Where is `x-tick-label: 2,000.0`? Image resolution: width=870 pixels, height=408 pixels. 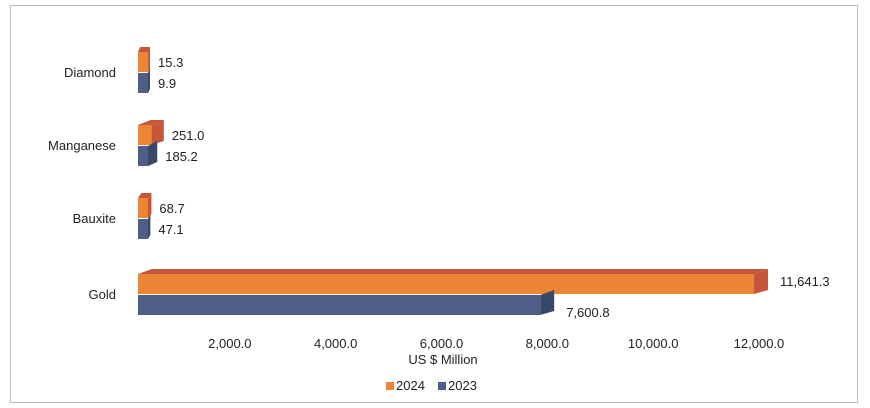 x-tick-label: 2,000.0 is located at coordinates (229, 343).